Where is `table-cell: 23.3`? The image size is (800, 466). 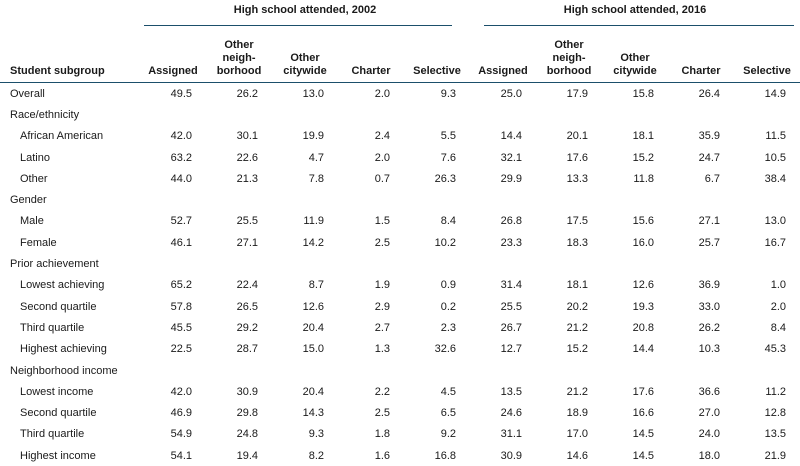 table-cell: 23.3 is located at coordinates (503, 242).